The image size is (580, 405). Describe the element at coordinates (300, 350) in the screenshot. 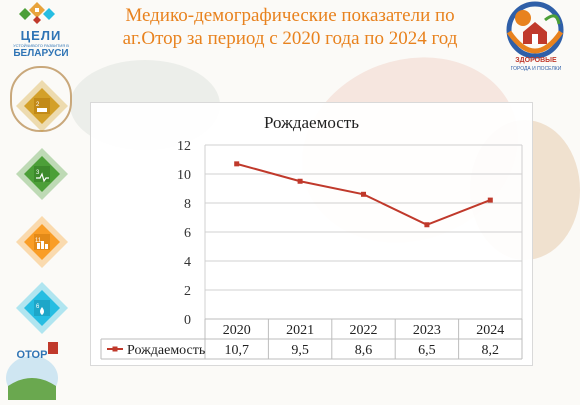

I see `data-label: 9,5` at that location.